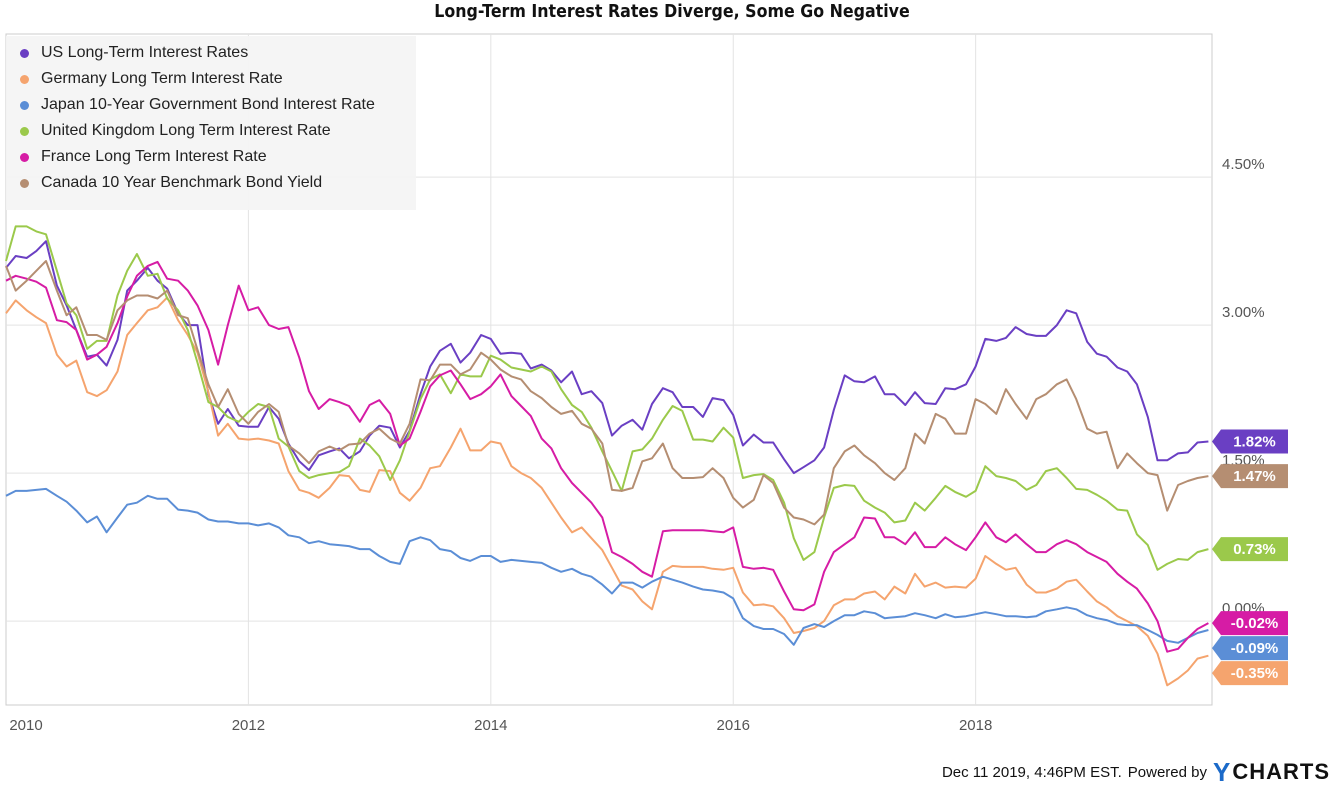 The width and height of the screenshot is (1344, 788). Describe the element at coordinates (733, 725) in the screenshot. I see `x-tick-label: 2016` at that location.